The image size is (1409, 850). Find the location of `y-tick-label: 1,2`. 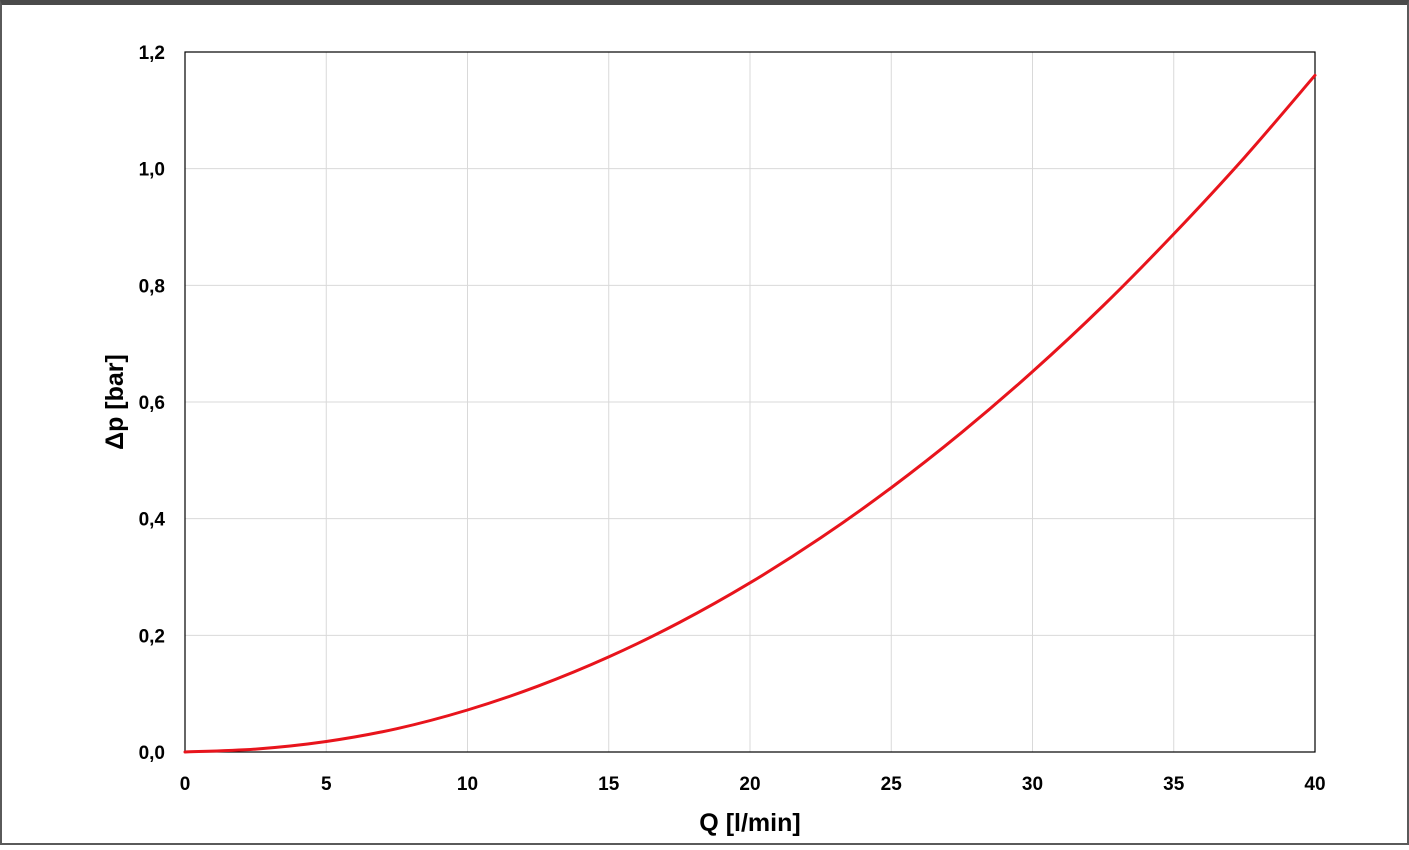

y-tick-label: 1,2 is located at coordinates (152, 53).